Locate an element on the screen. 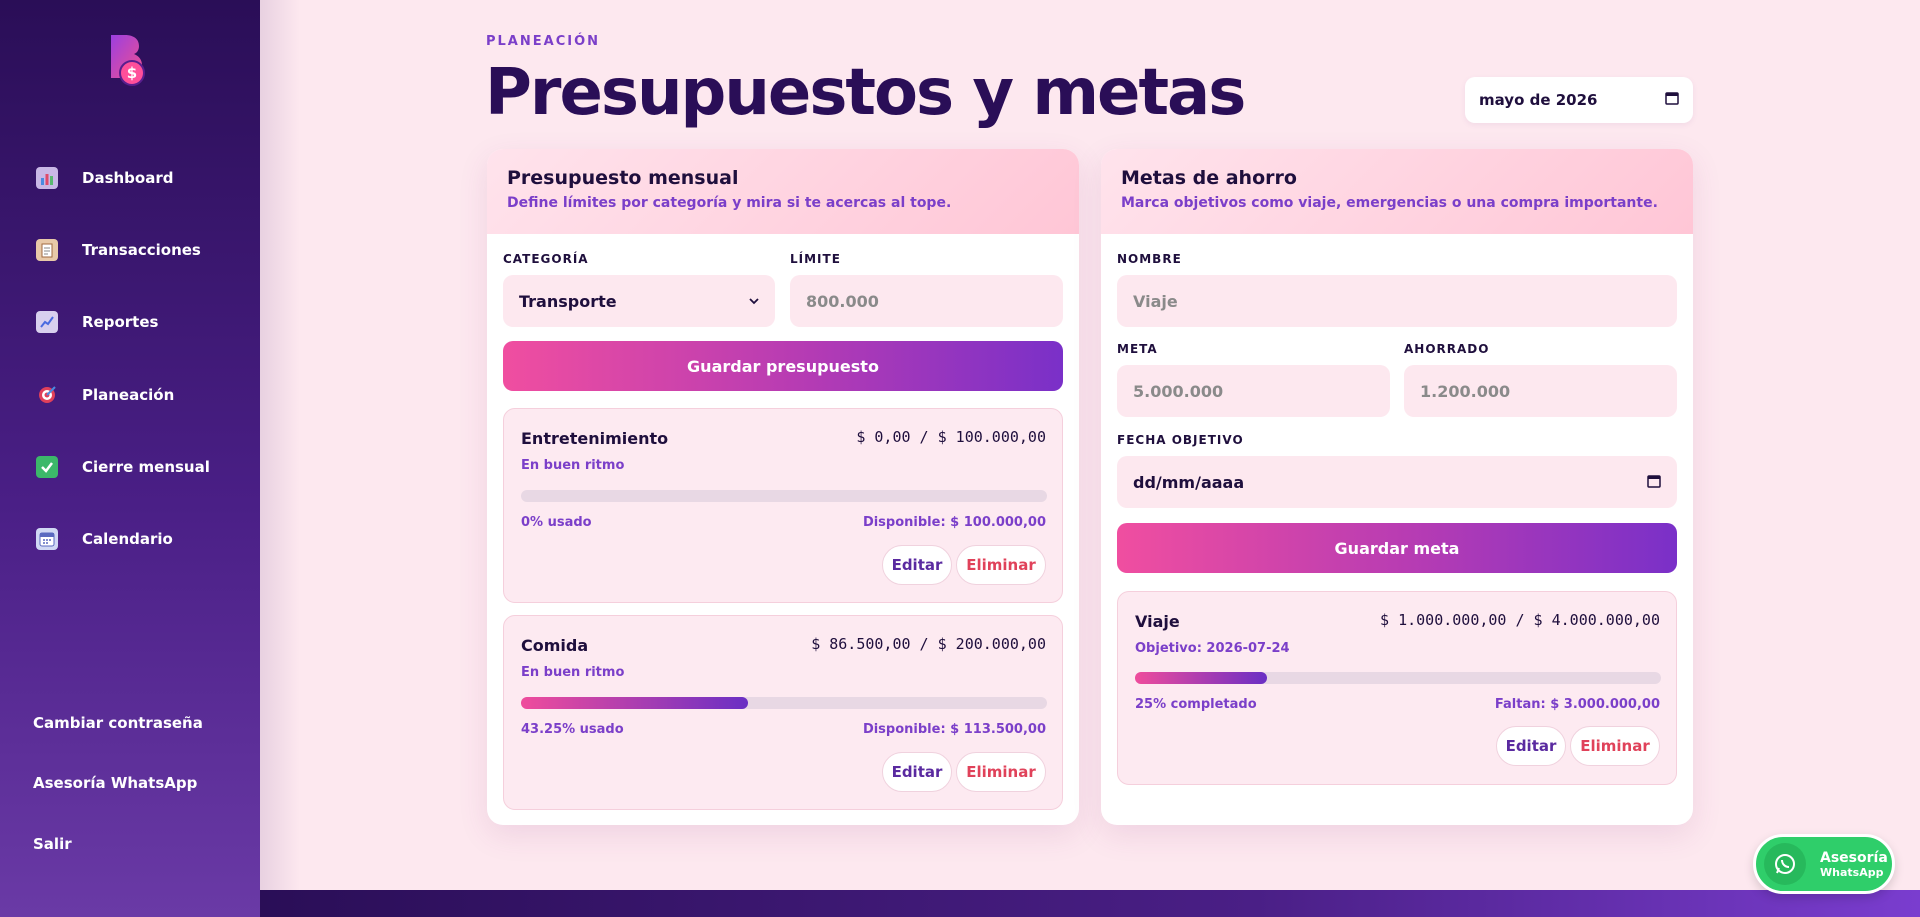  goal-item-name: Viaje is located at coordinates (1157, 621).